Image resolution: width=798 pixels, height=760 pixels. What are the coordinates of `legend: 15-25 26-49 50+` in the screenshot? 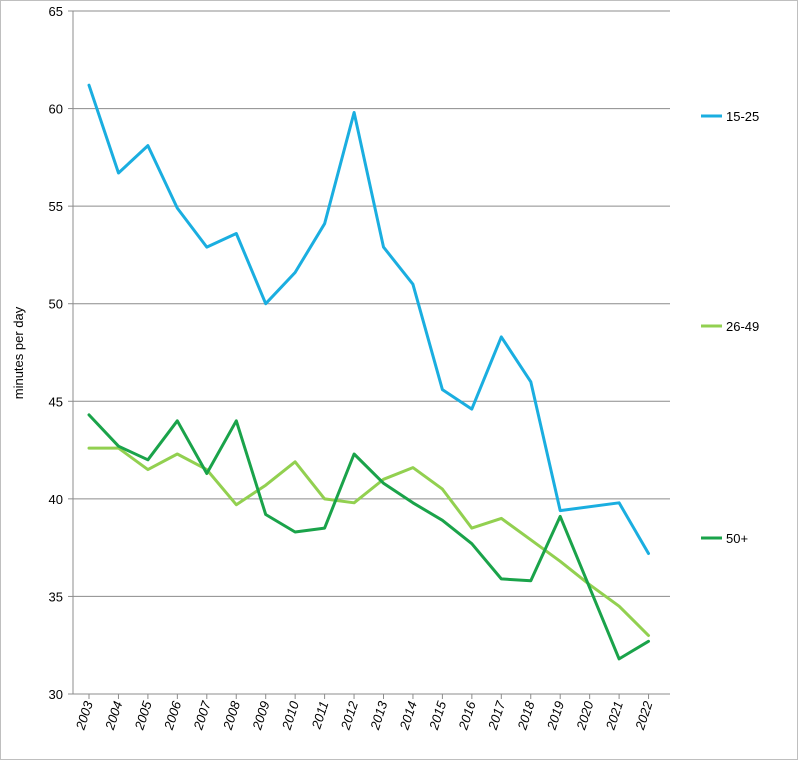 It's located at (730, 327).